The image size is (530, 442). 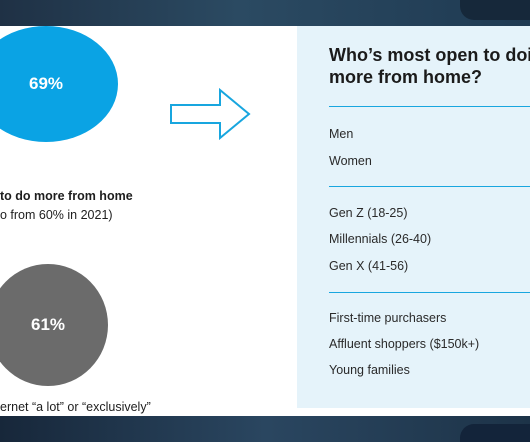 What do you see at coordinates (404, 344) in the screenshot?
I see `list-item-affluent-shoppers: Affluent shoppers ($150k+)` at bounding box center [404, 344].